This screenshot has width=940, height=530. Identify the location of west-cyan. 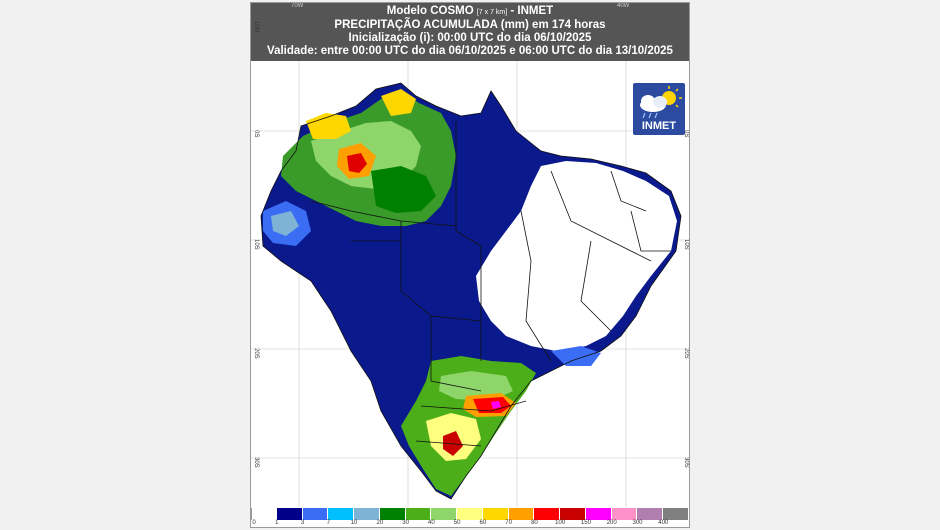
(285, 223).